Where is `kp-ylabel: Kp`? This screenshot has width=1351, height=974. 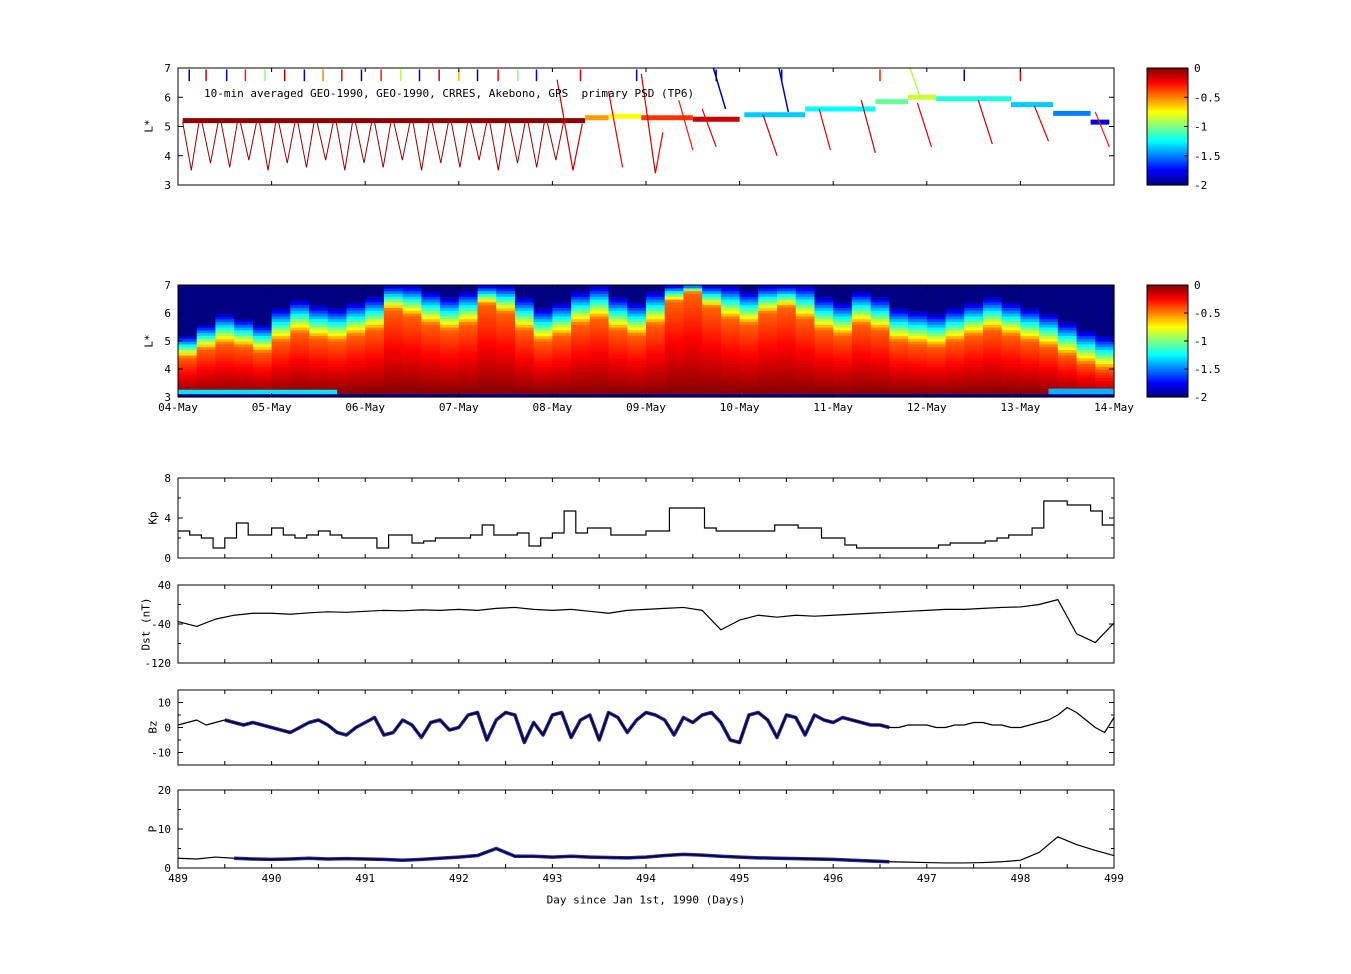 kp-ylabel: Kp is located at coordinates (153, 518).